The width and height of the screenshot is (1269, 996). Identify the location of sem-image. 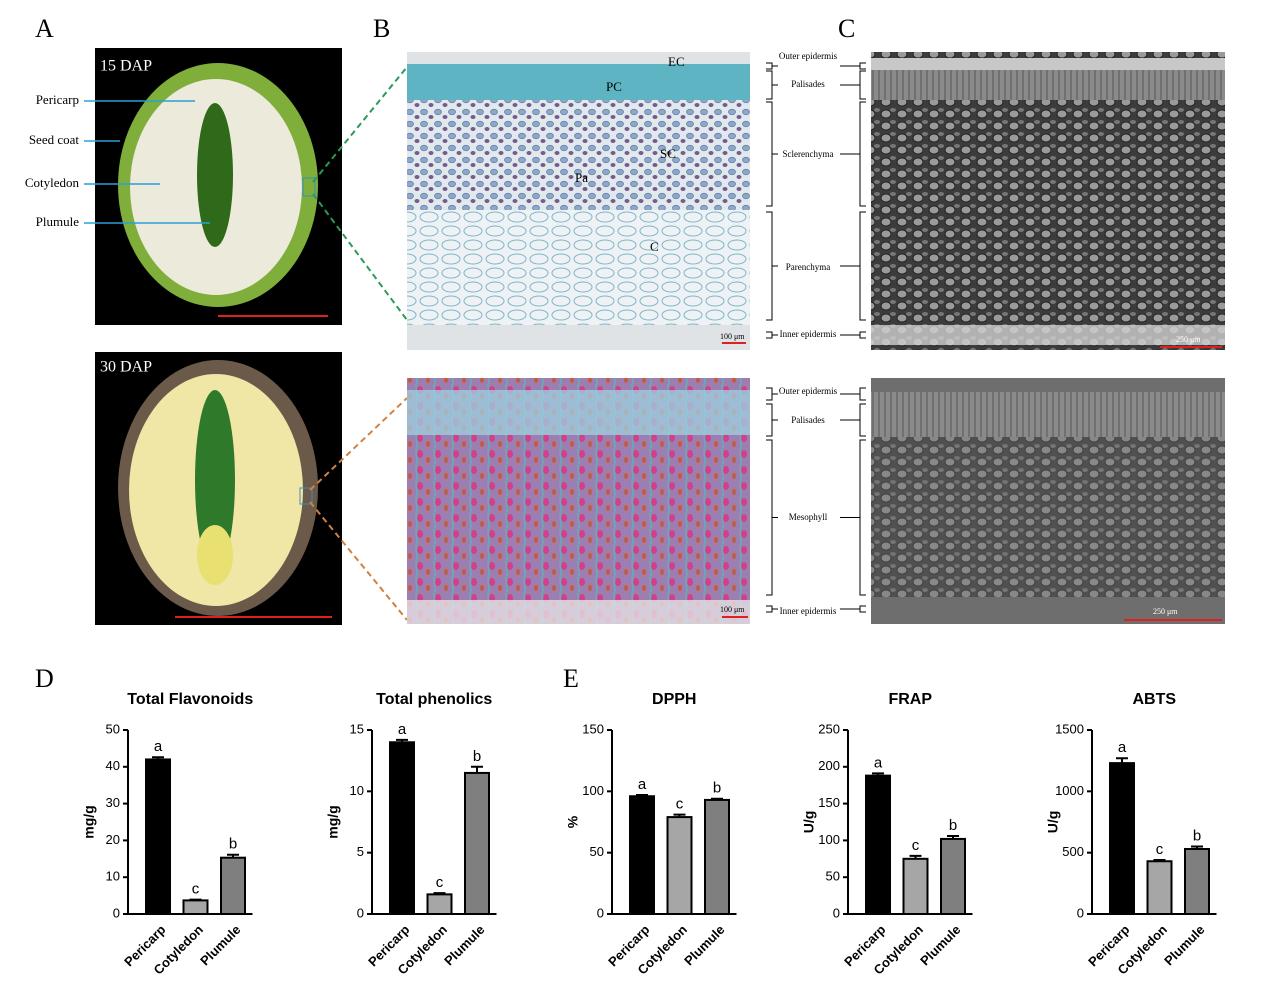
(1048, 201).